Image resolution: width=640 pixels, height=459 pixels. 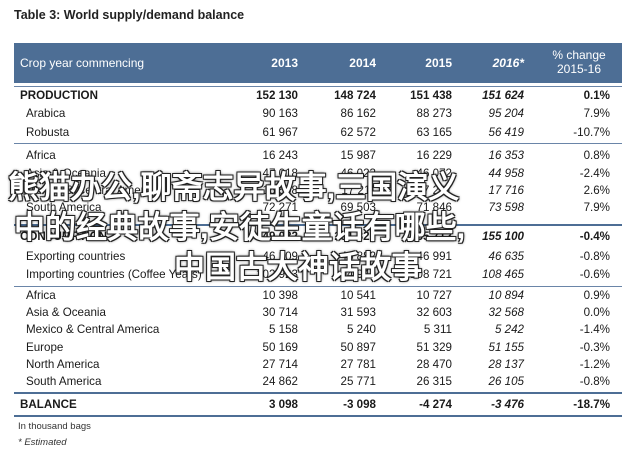 What do you see at coordinates (240, 227) in the screenshot?
I see `watermark-line-2: 中的经典故事,安徒生童话有哪些,` at bounding box center [240, 227].